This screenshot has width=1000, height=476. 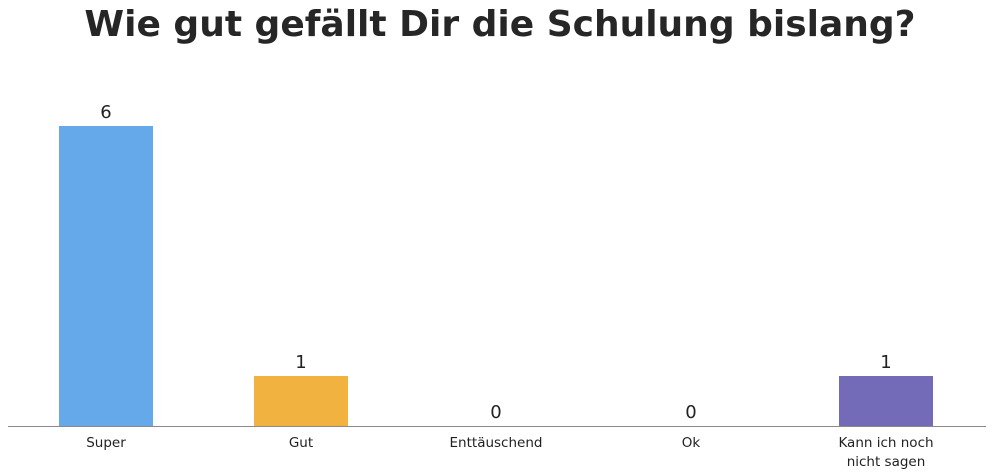 I want to click on category-label-line: Super, so click(x=106, y=443).